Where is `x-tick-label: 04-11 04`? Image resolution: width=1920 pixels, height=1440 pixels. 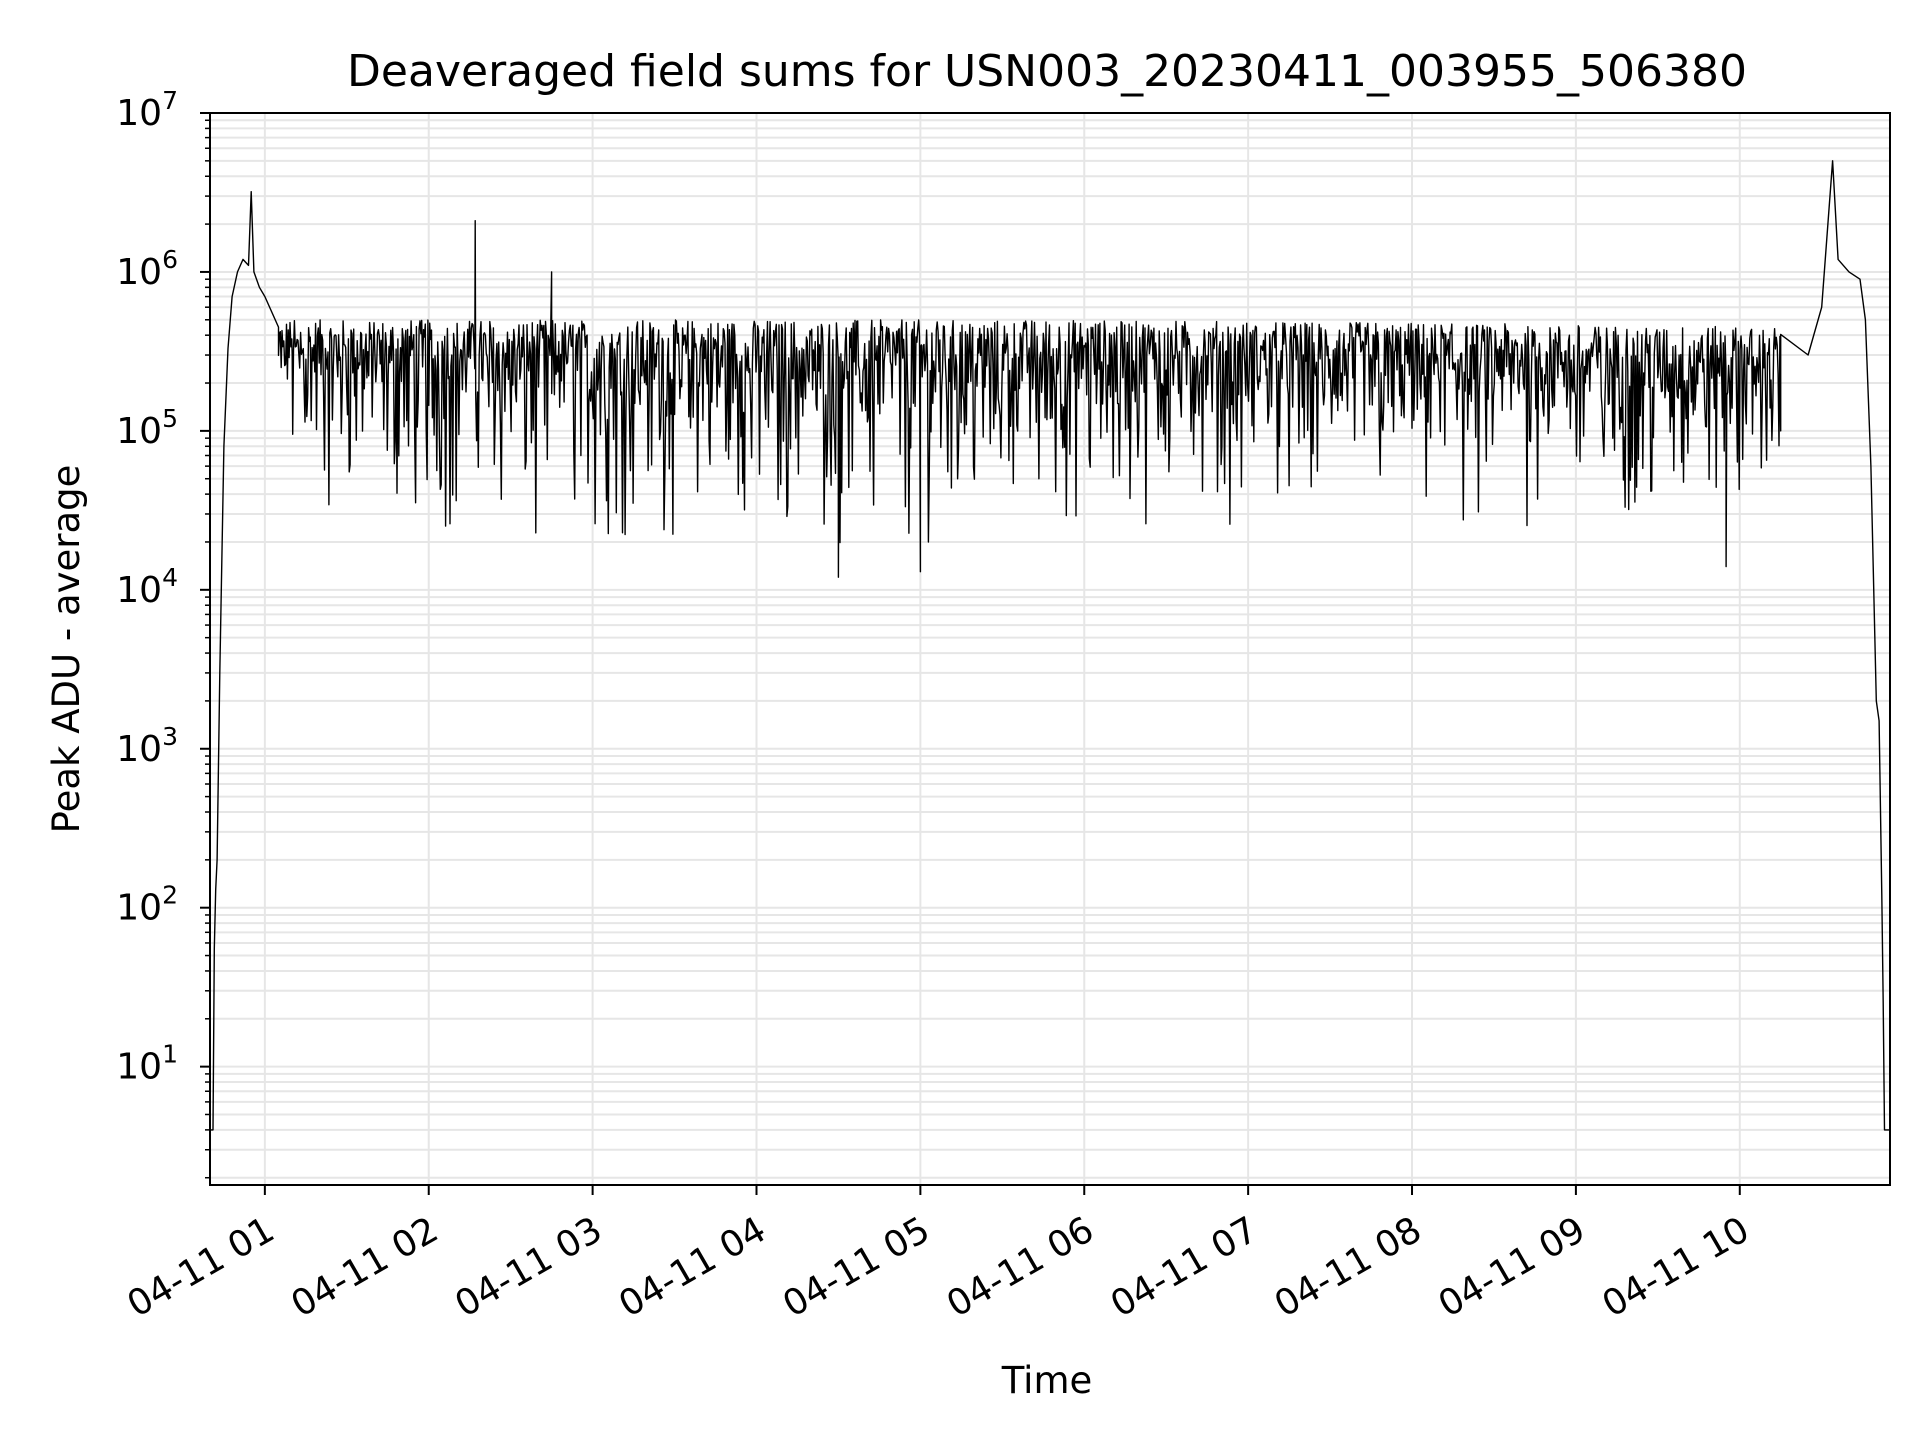 x-tick-label: 04-11 04 is located at coordinates (692, 1267).